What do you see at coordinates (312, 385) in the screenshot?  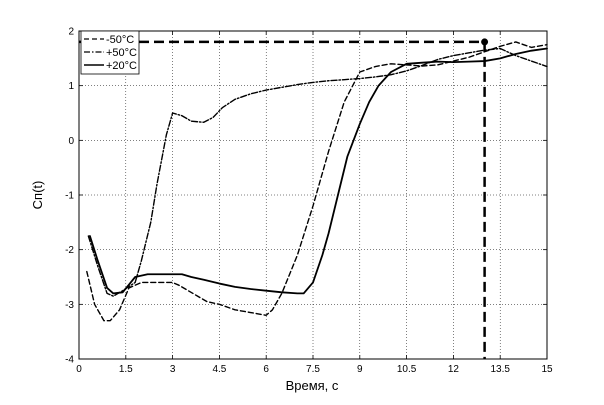 I see `x-axis-label: Время, с` at bounding box center [312, 385].